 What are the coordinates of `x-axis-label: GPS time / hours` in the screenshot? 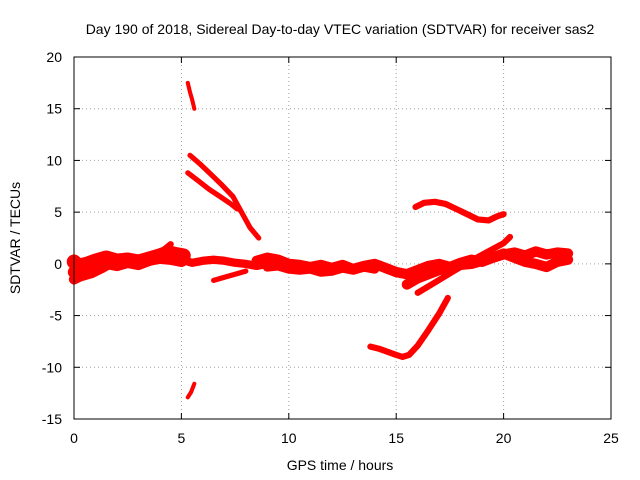 It's located at (340, 465).